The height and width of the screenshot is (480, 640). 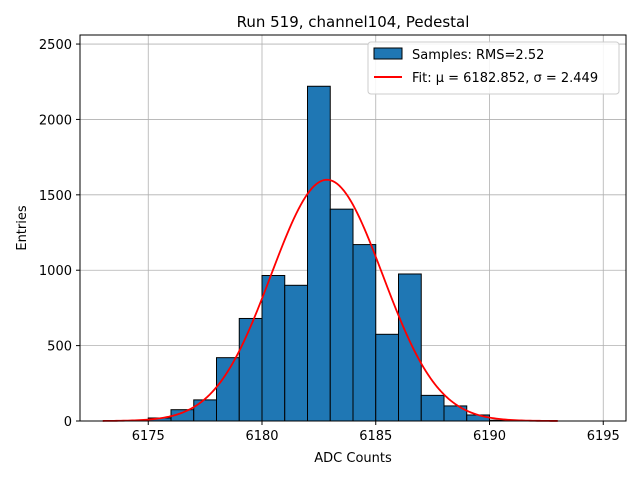 I want to click on y-tick-label: 0, so click(x=68, y=422).